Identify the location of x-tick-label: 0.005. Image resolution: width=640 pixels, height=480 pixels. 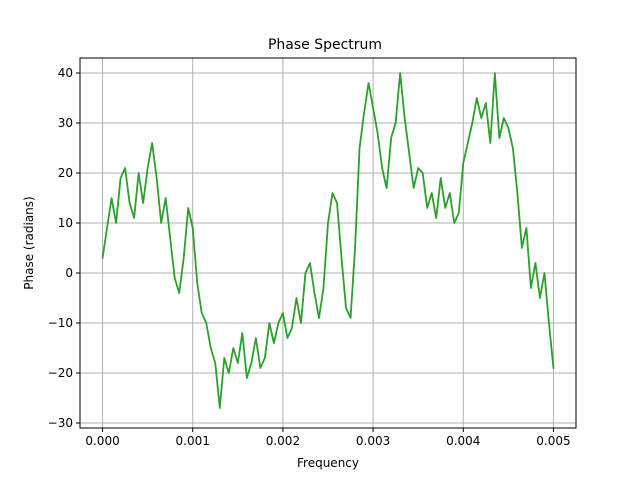
(553, 441).